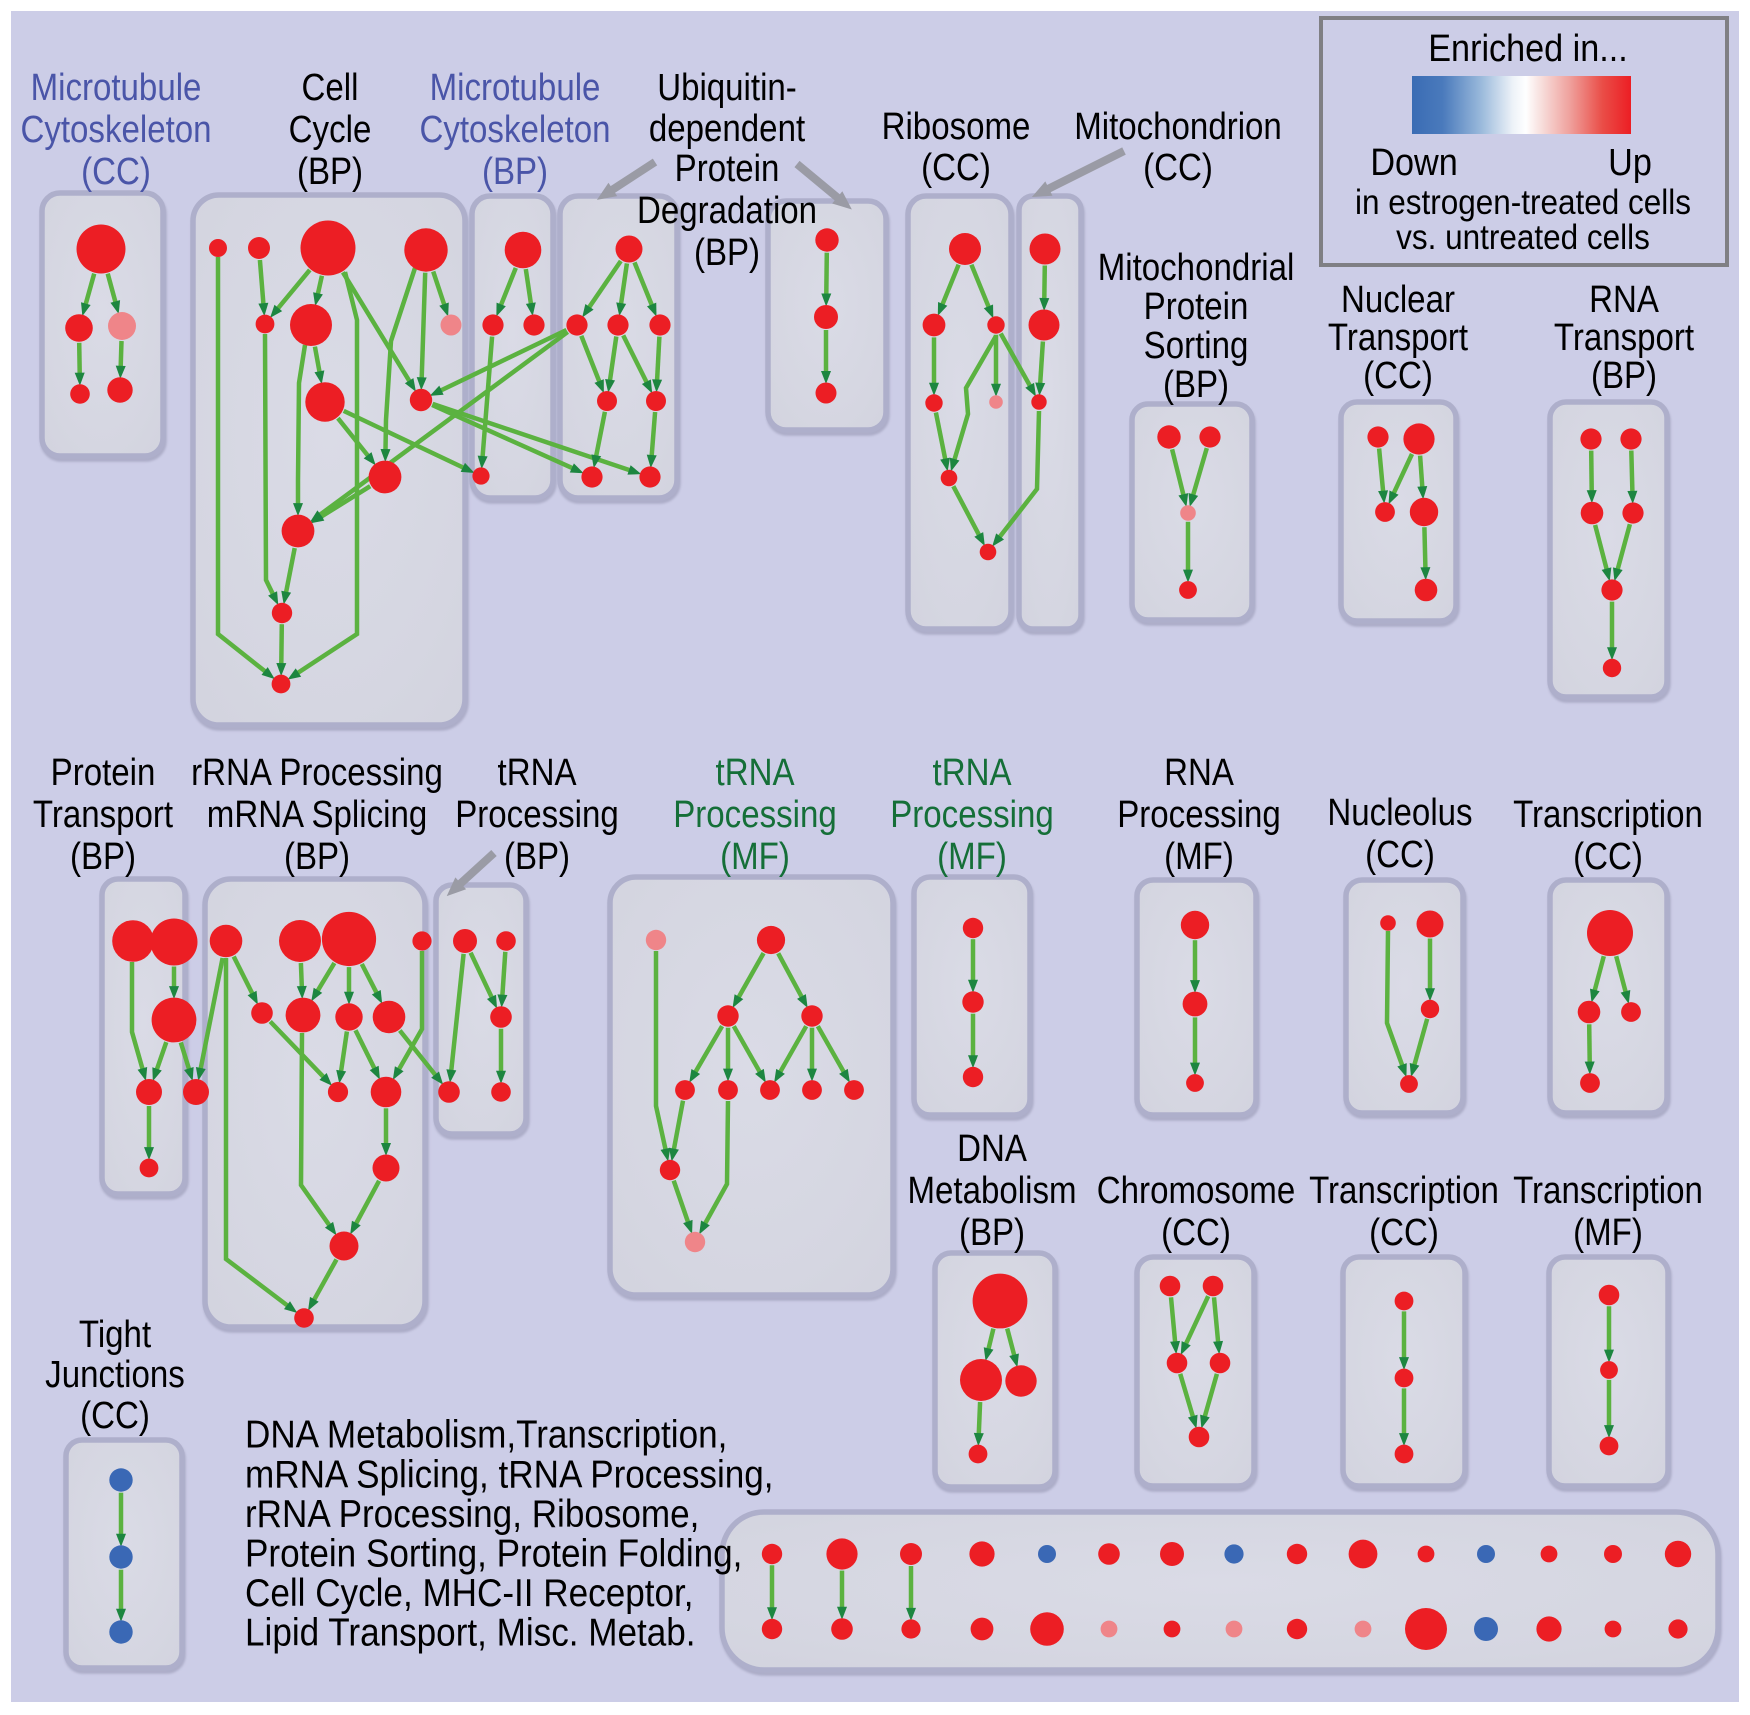 The width and height of the screenshot is (1750, 1715). I want to click on svg-text:mRNA Splicing, tRNA Processing: mRNA Splicing, tRNA Processing,, so click(509, 1474).